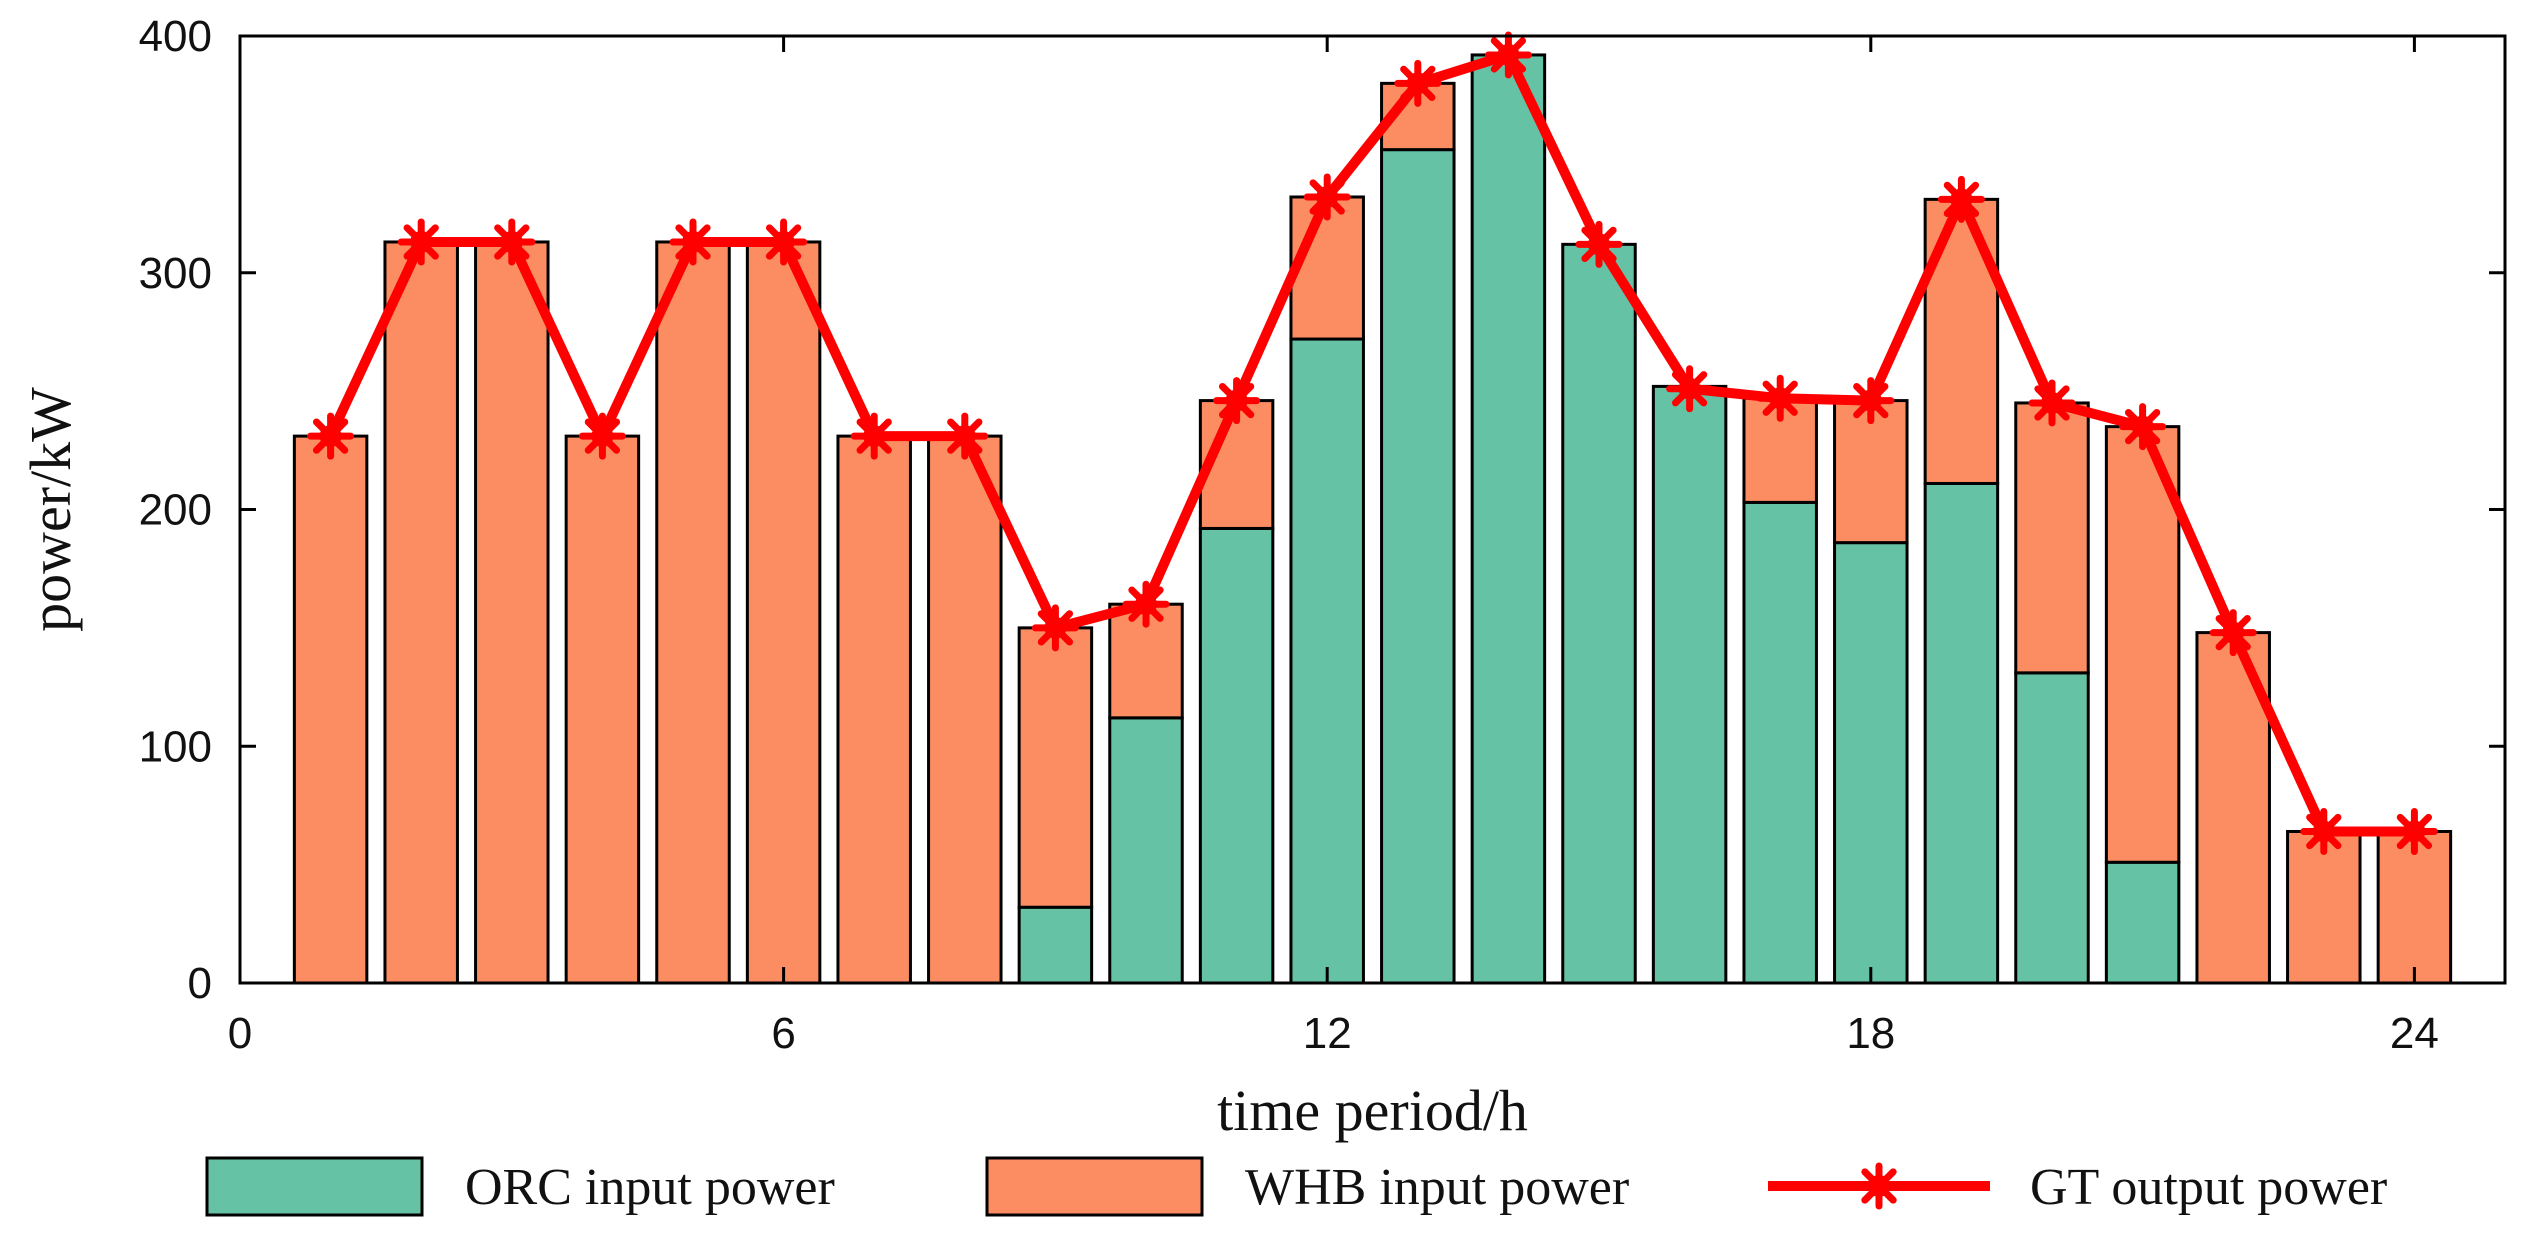  I want to click on legend-label-gt: GT output power, so click(2208, 1187).